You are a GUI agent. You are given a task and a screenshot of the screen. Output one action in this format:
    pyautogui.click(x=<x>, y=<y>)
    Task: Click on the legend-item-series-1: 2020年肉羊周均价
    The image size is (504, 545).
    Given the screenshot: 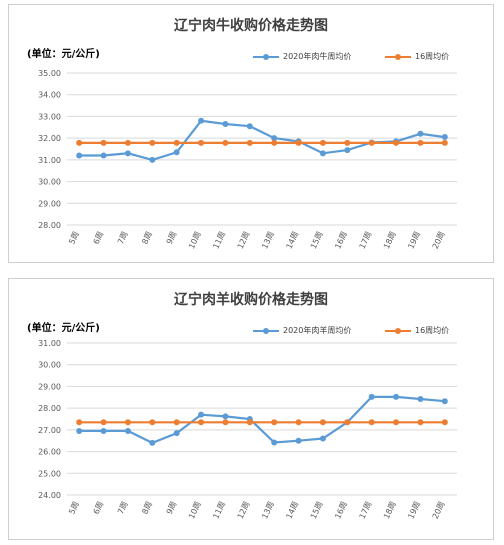 What is the action you would take?
    pyautogui.click(x=302, y=330)
    